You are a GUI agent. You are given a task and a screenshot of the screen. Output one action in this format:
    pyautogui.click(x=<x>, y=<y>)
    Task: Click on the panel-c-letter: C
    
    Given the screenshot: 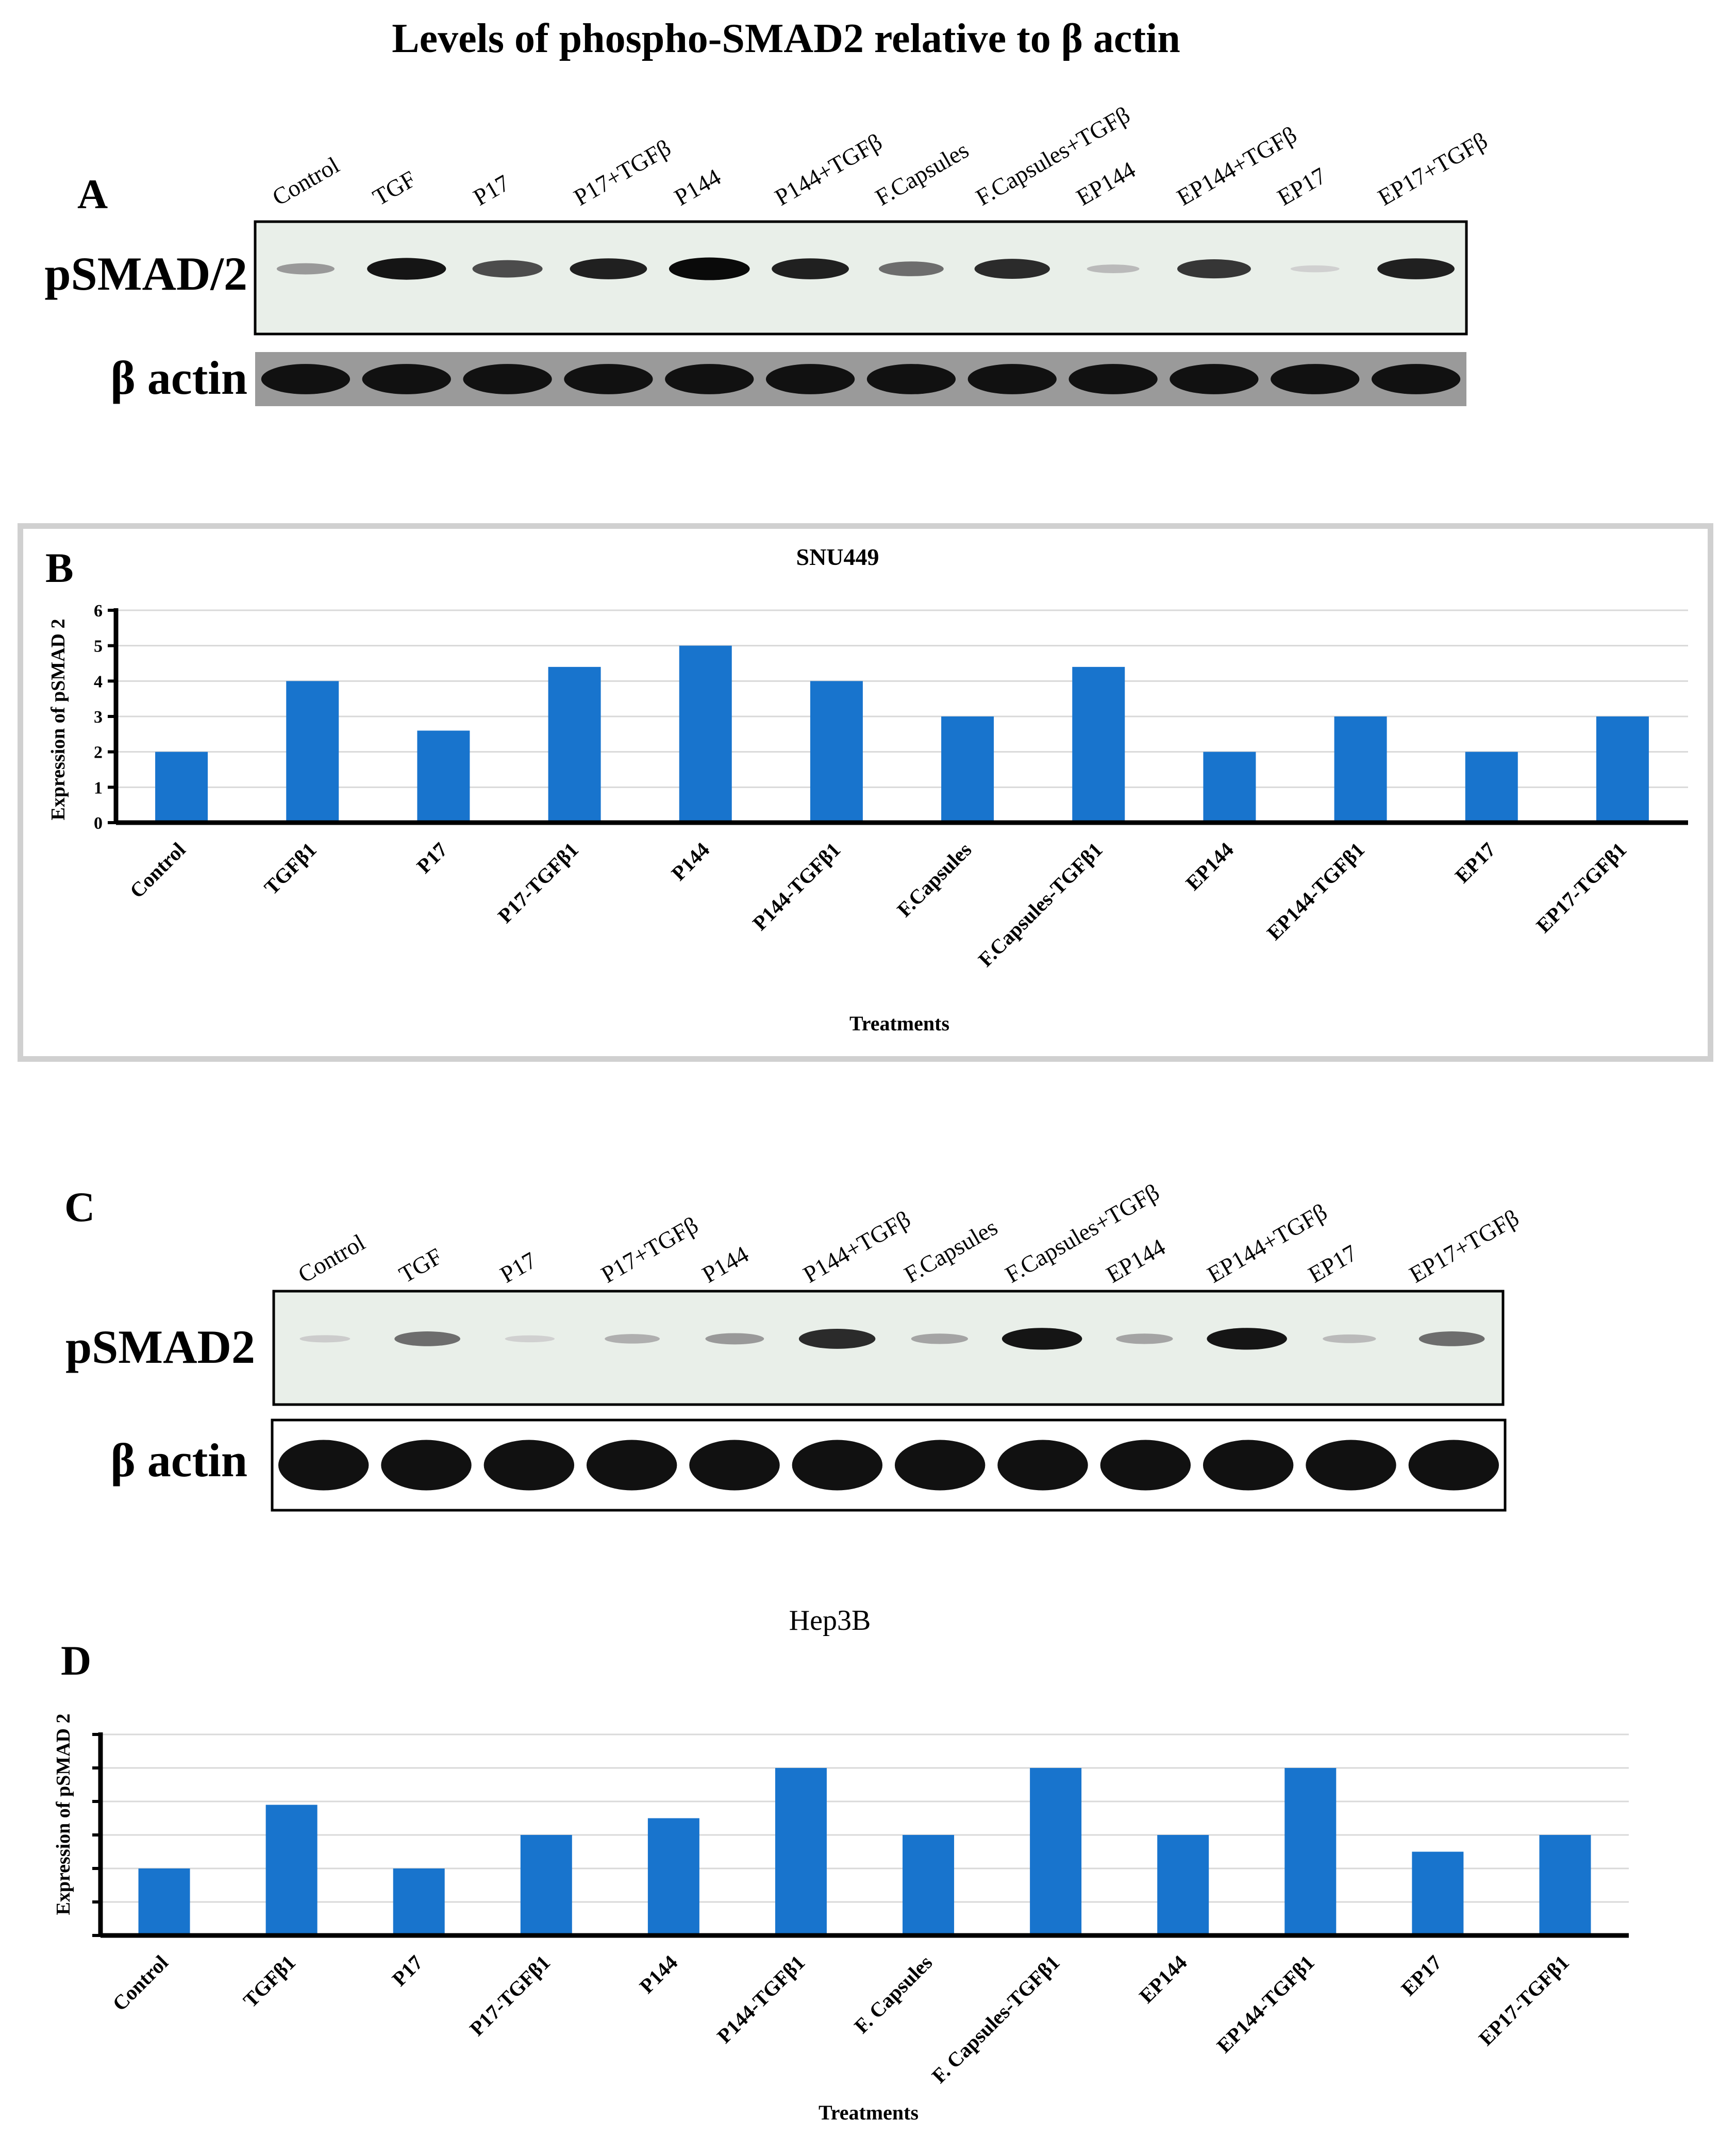 What is the action you would take?
    pyautogui.click(x=80, y=1206)
    